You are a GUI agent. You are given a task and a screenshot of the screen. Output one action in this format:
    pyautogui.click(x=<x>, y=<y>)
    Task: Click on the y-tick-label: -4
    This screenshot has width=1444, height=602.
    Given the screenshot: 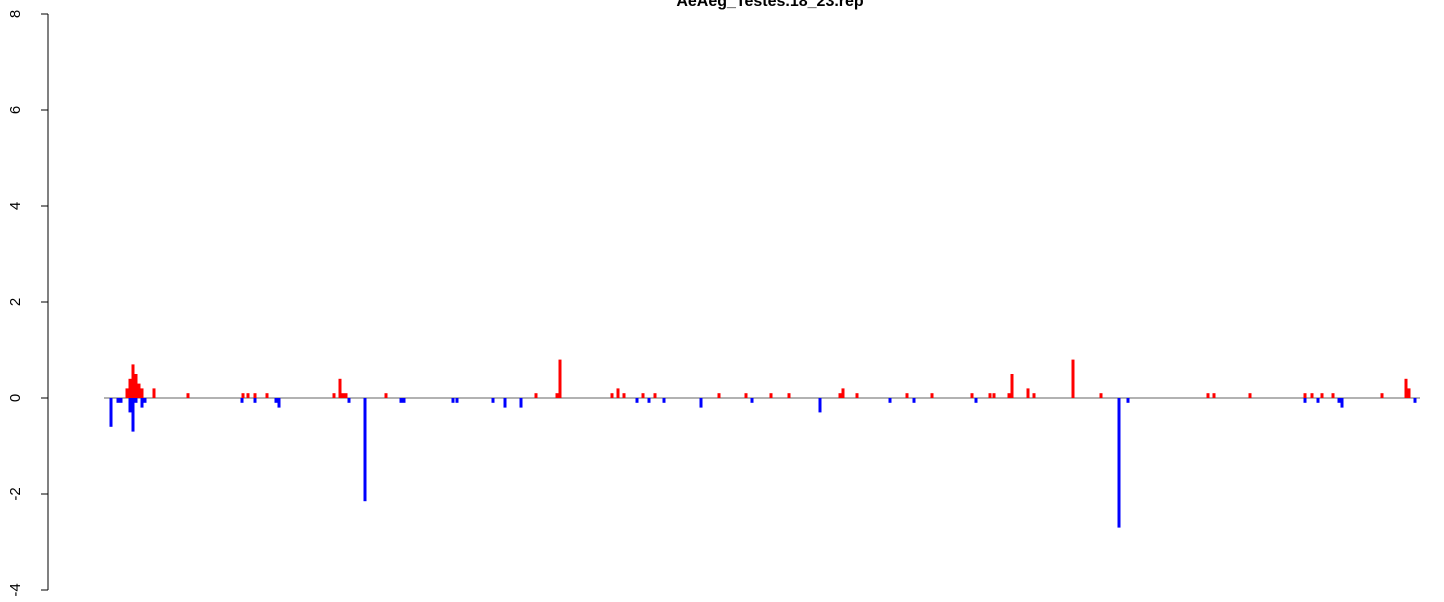 What is the action you would take?
    pyautogui.click(x=15, y=589)
    